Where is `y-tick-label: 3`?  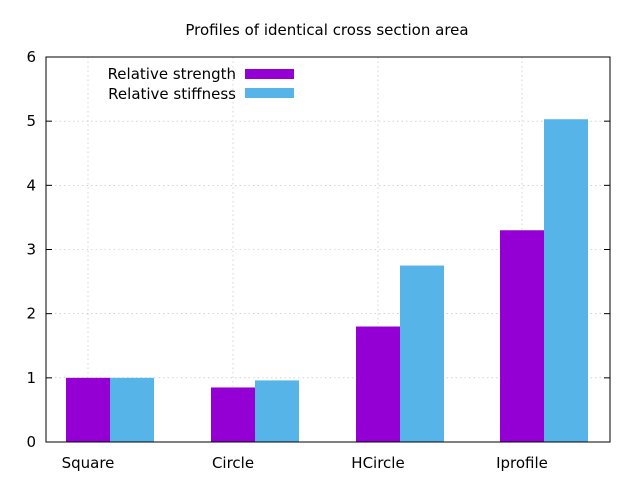
y-tick-label: 3 is located at coordinates (31, 250).